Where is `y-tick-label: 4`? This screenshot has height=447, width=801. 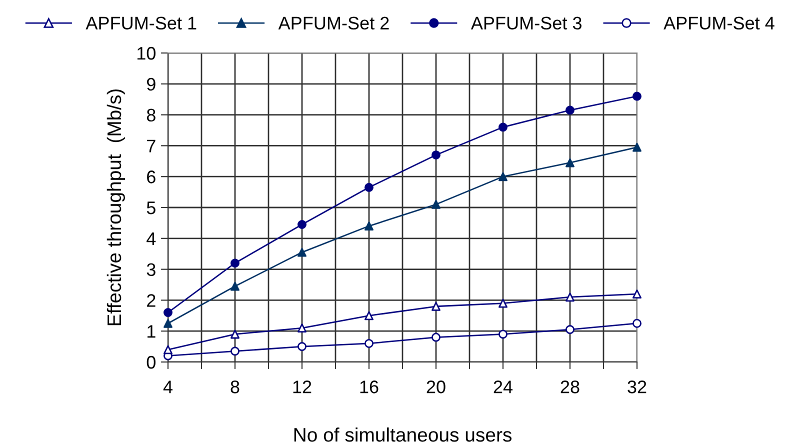 y-tick-label: 4 is located at coordinates (151, 238).